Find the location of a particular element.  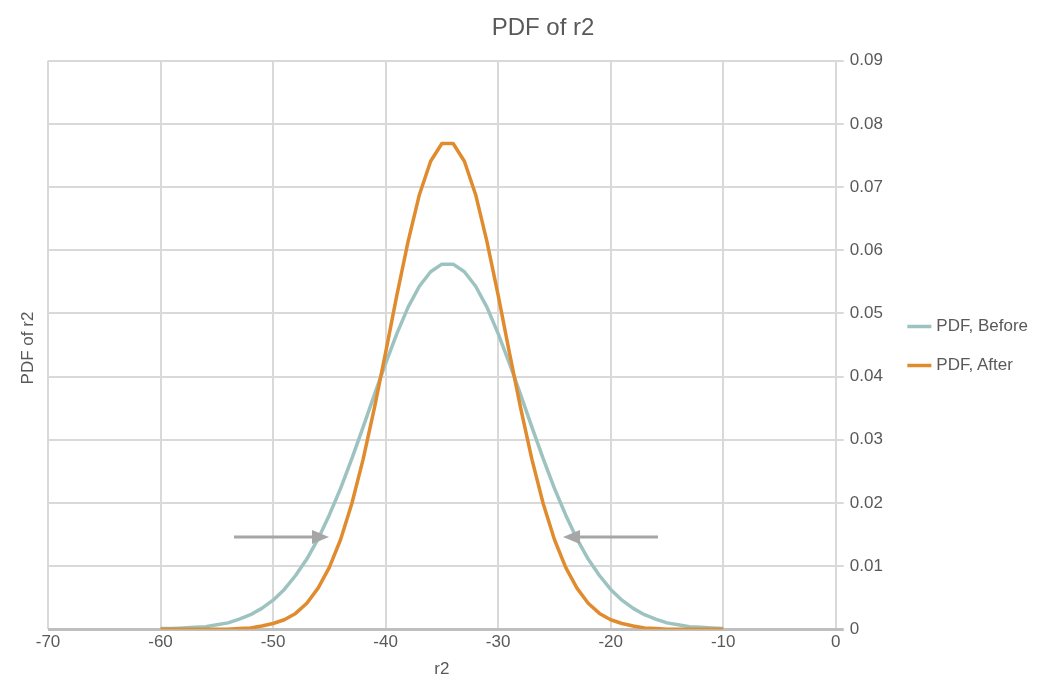

legend-label: PDF, Before is located at coordinates (982, 326).